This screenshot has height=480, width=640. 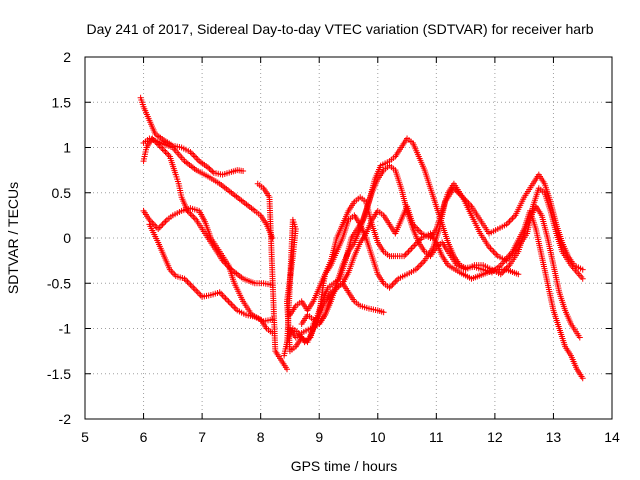 I want to click on x-tick-label: 7, so click(x=202, y=437).